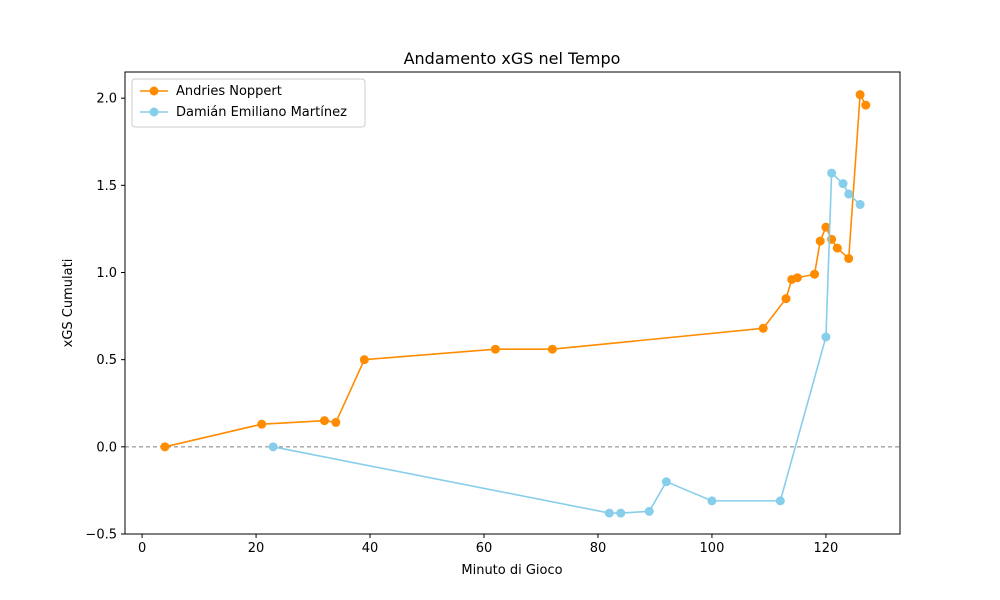 This screenshot has width=1000, height=600. What do you see at coordinates (101, 535) in the screenshot?
I see `y-tick-label: −0.5` at bounding box center [101, 535].